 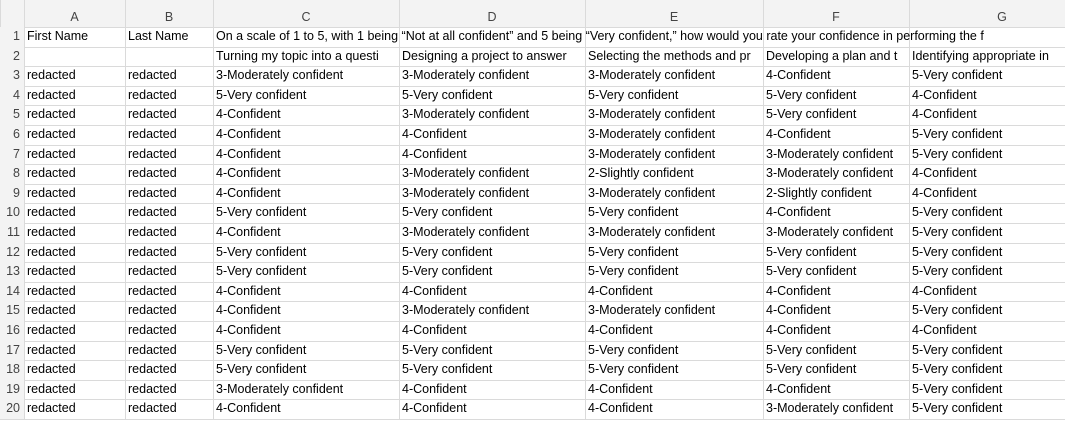 I want to click on row-number: 14, so click(x=12, y=291).